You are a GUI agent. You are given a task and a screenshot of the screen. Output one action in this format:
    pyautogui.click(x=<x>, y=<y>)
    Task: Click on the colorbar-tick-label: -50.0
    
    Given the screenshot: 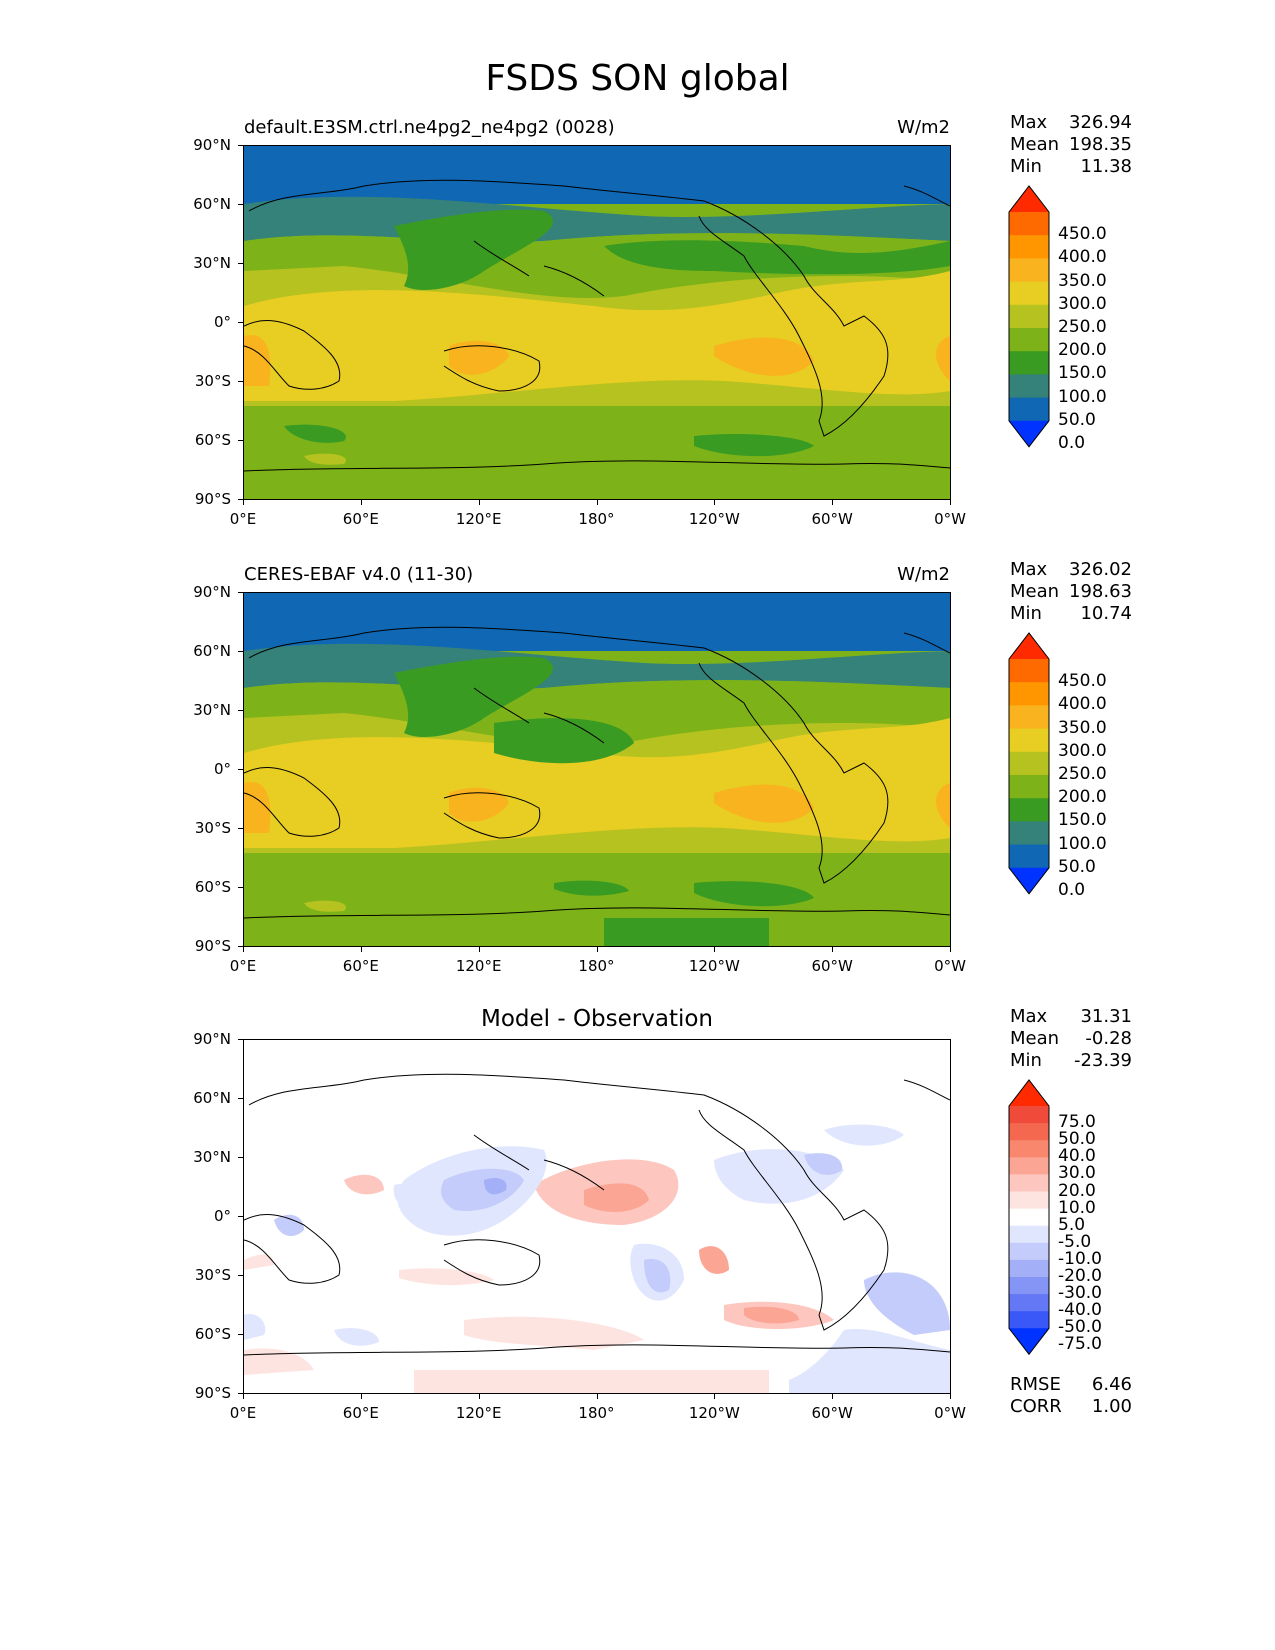 What is the action you would take?
    pyautogui.click(x=1080, y=1327)
    